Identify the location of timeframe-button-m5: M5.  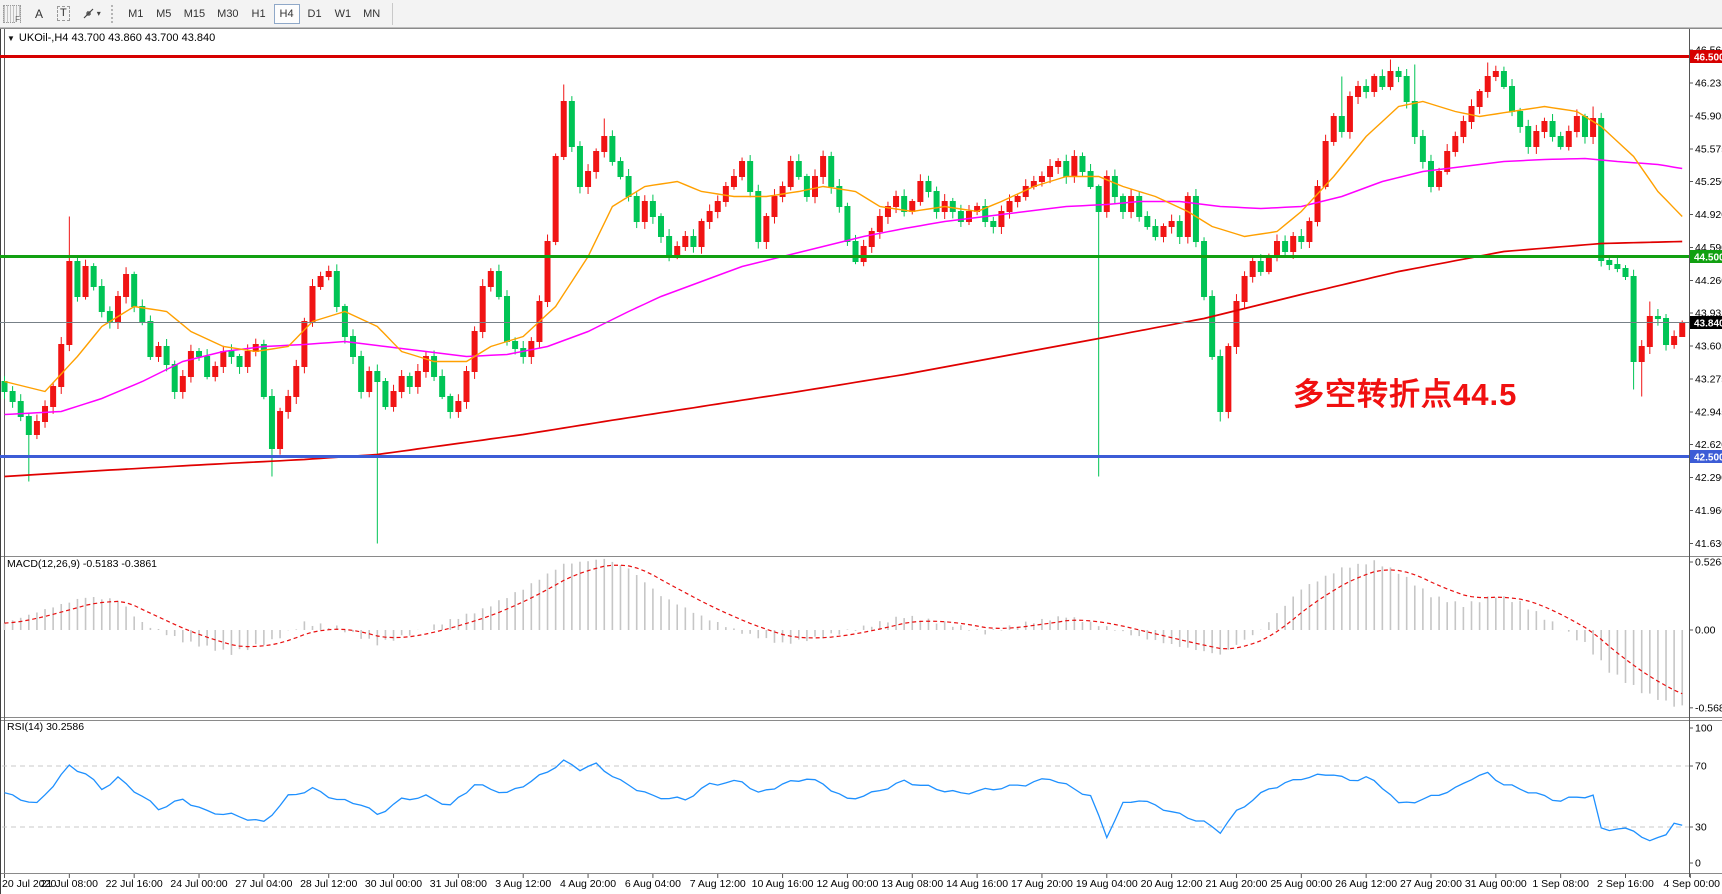
(164, 14).